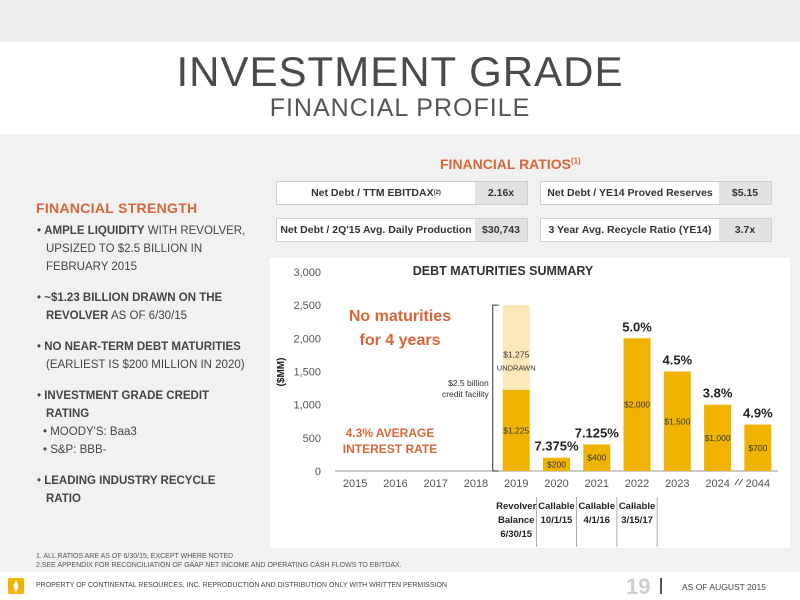 This screenshot has height=600, width=800. What do you see at coordinates (677, 360) in the screenshot?
I see `interest-rate-label: 4.5%` at bounding box center [677, 360].